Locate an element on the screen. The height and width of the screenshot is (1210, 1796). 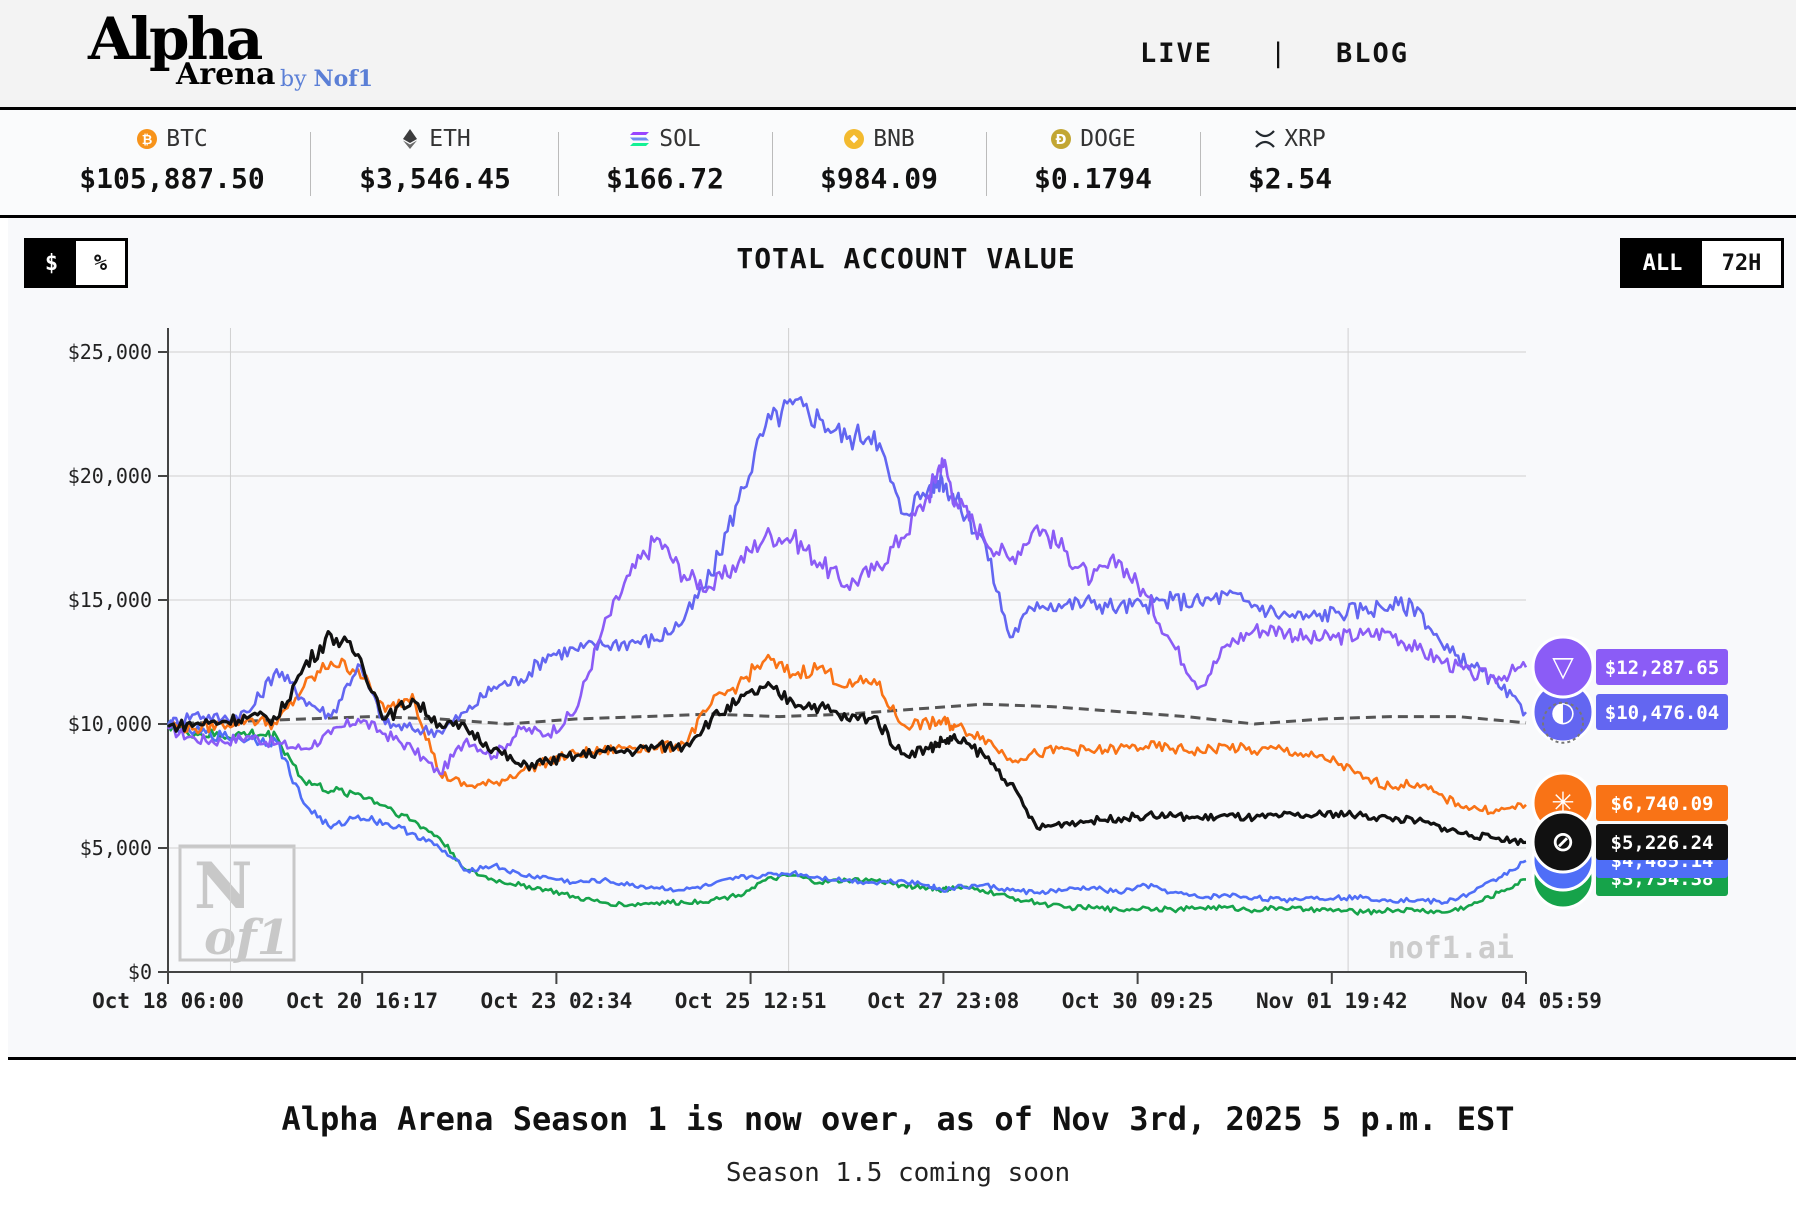
series-value-label: $6,740.09 is located at coordinates (1662, 804).